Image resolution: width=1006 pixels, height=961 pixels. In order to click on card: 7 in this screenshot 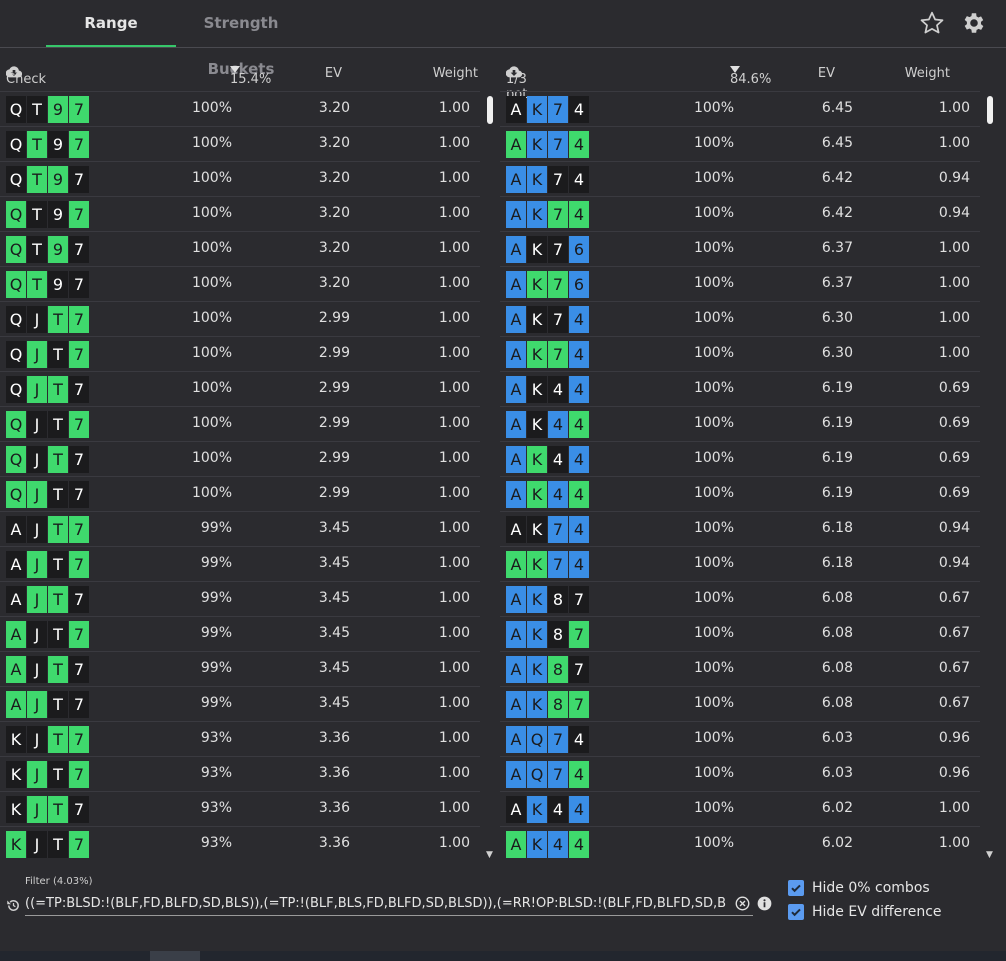, I will do `click(558, 284)`.